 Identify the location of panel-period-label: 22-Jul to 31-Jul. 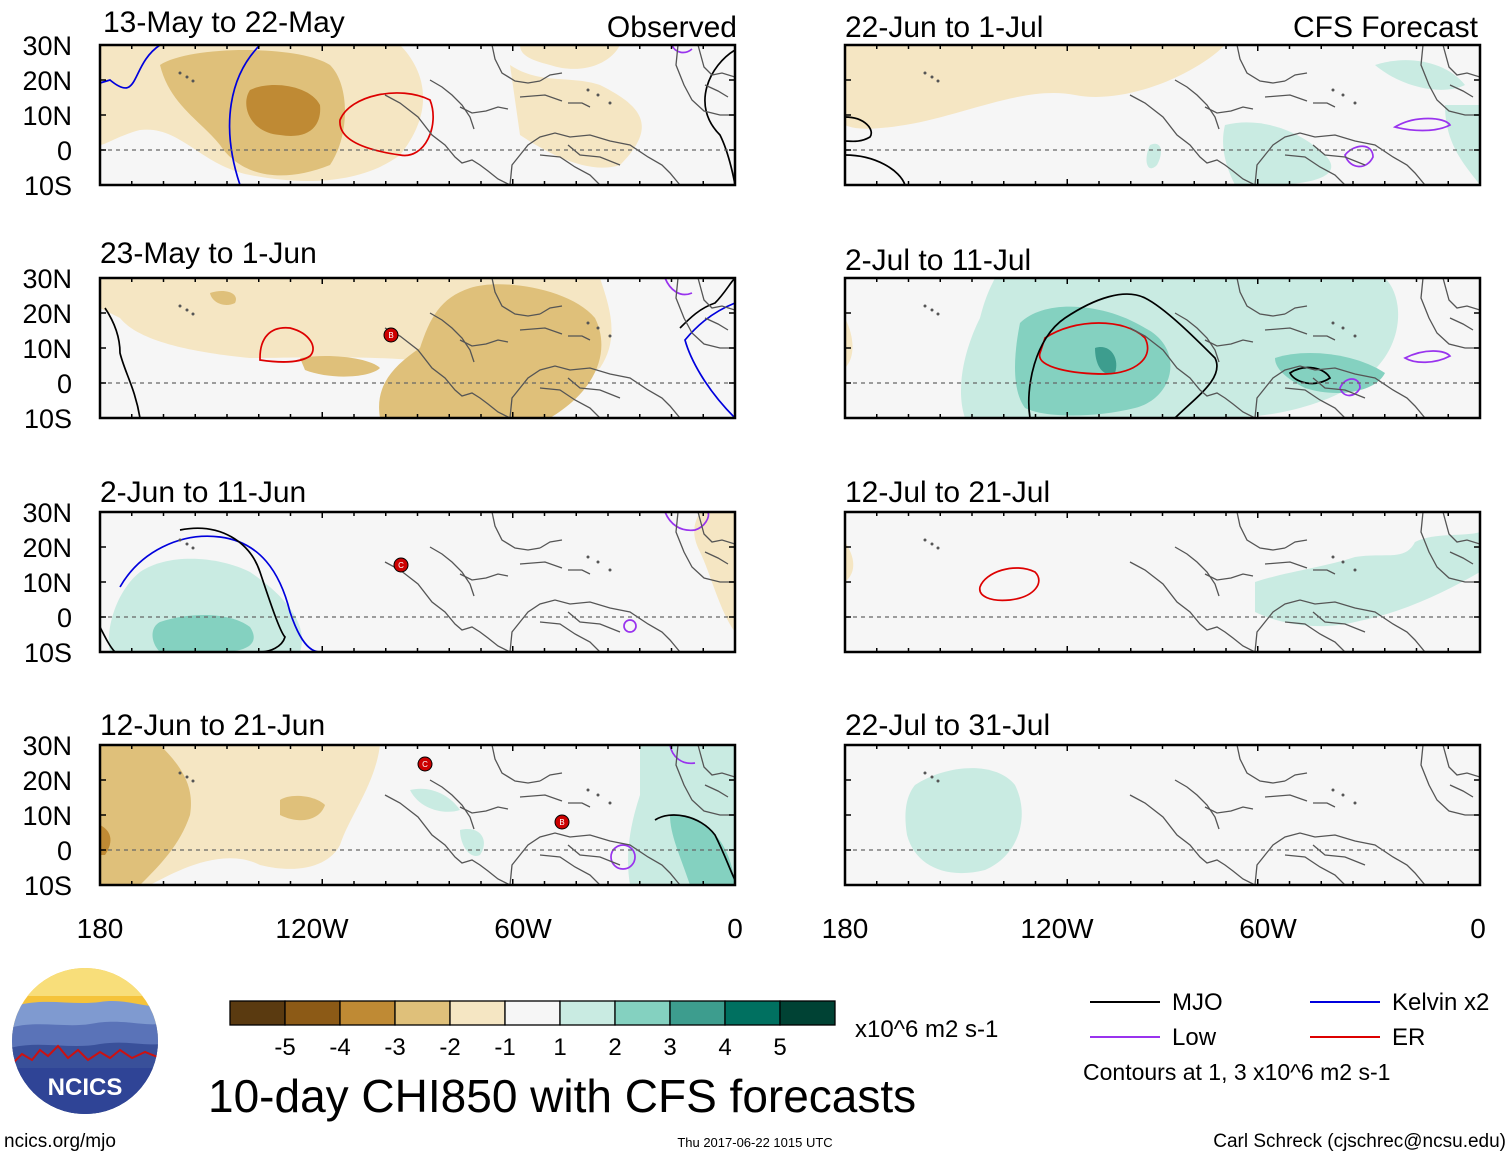
(947, 725).